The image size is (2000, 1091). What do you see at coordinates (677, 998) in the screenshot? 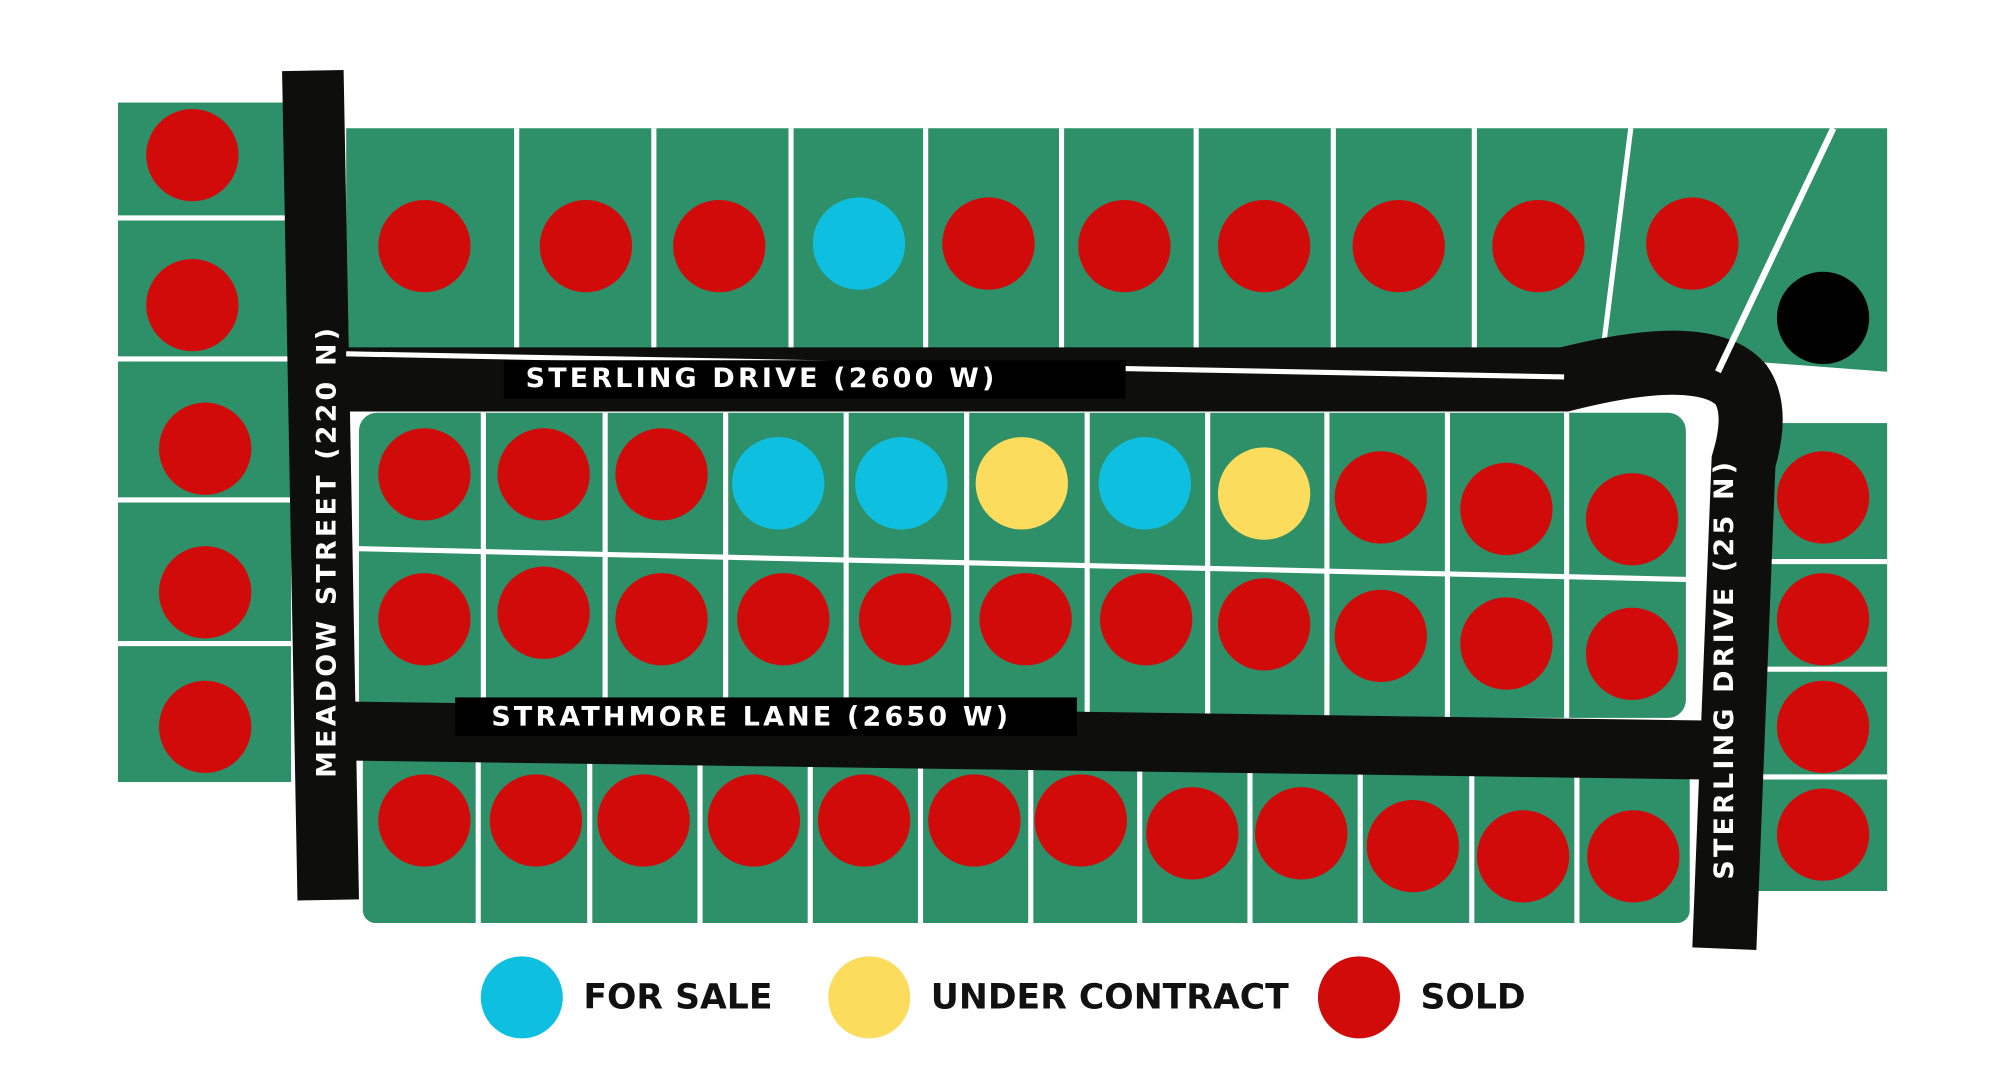
I see `legend-label: FOR SALE` at bounding box center [677, 998].